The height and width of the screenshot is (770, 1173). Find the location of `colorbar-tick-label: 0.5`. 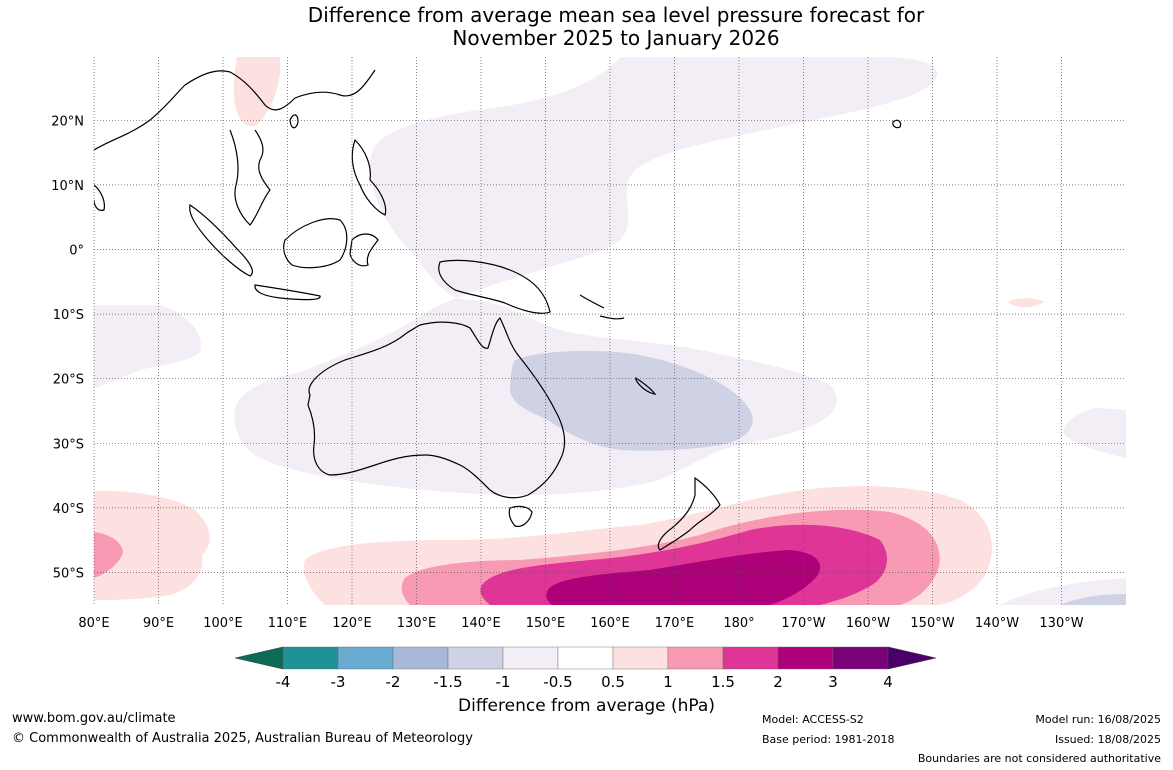

colorbar-tick-label: 0.5 is located at coordinates (613, 682).